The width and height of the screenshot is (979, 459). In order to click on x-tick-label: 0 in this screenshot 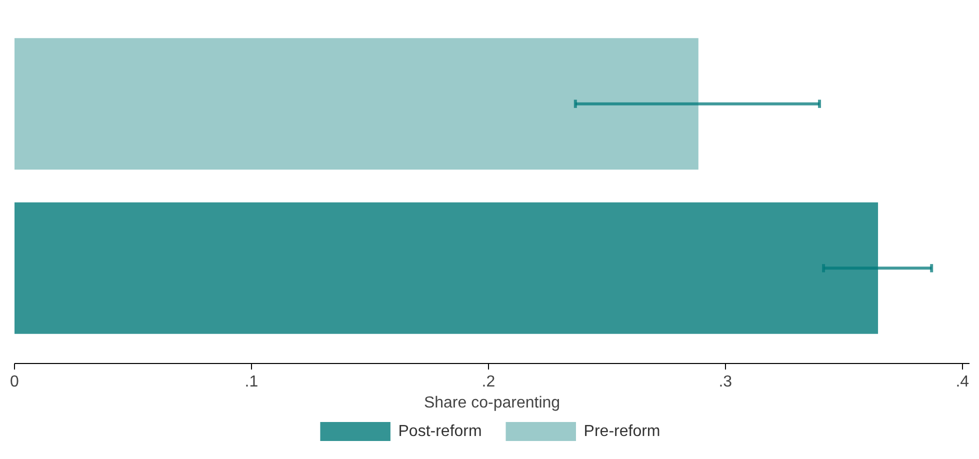, I will do `click(15, 382)`.